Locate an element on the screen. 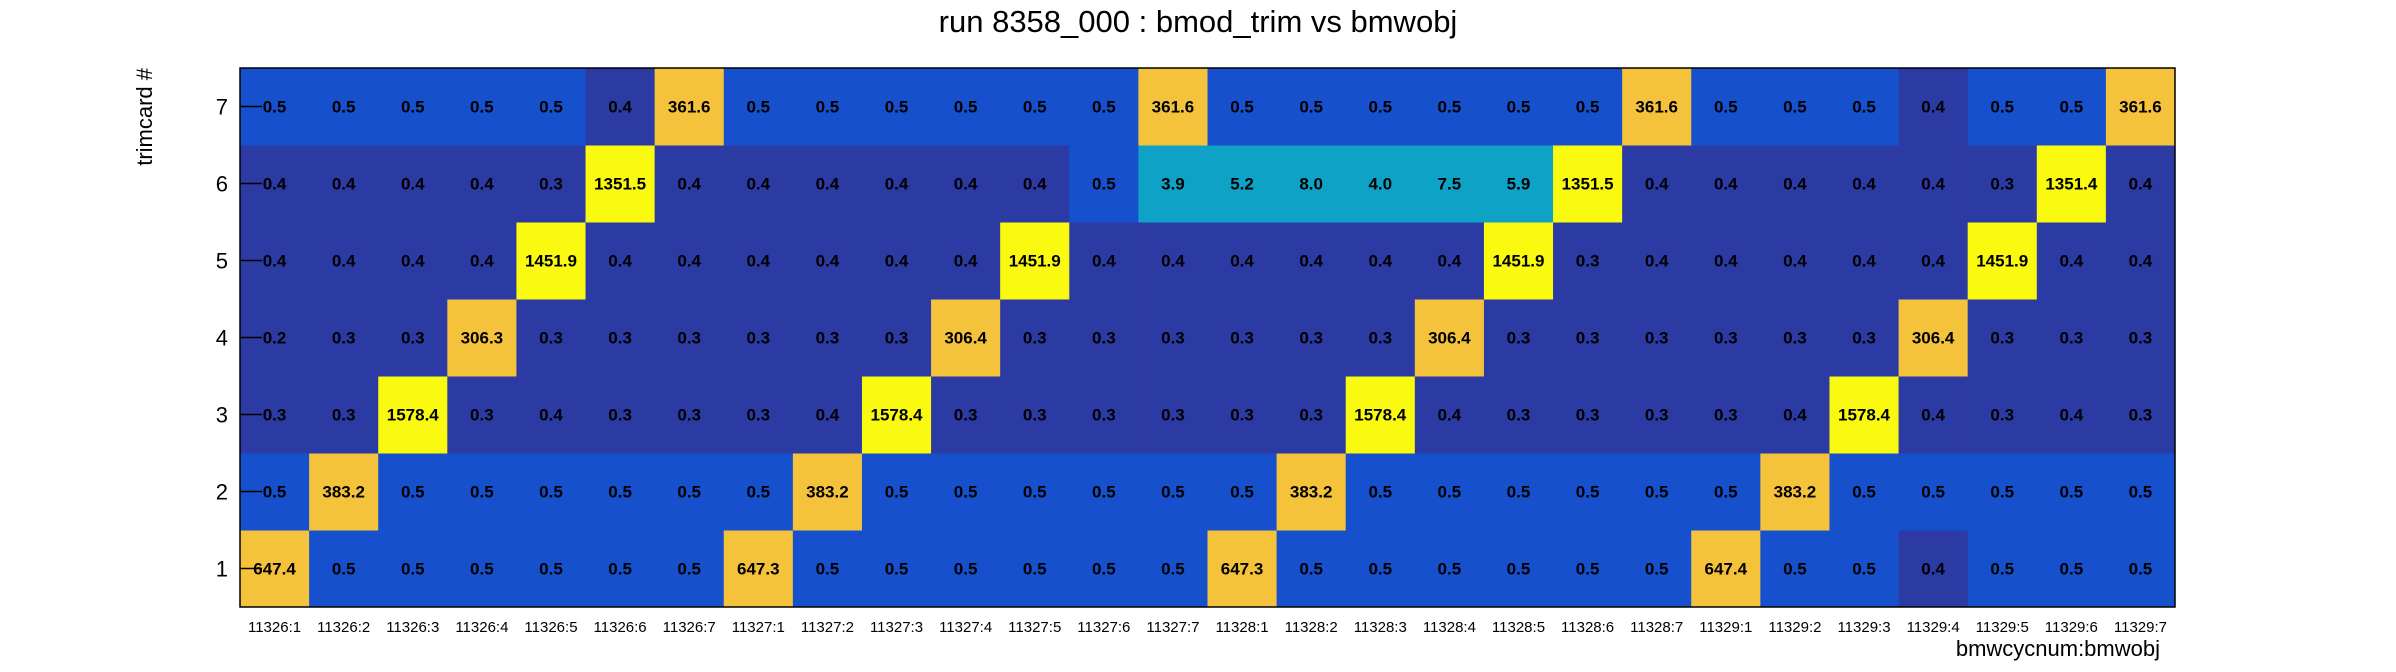 The image size is (2396, 672). x-tick-label: 11328:5 is located at coordinates (1518, 627).